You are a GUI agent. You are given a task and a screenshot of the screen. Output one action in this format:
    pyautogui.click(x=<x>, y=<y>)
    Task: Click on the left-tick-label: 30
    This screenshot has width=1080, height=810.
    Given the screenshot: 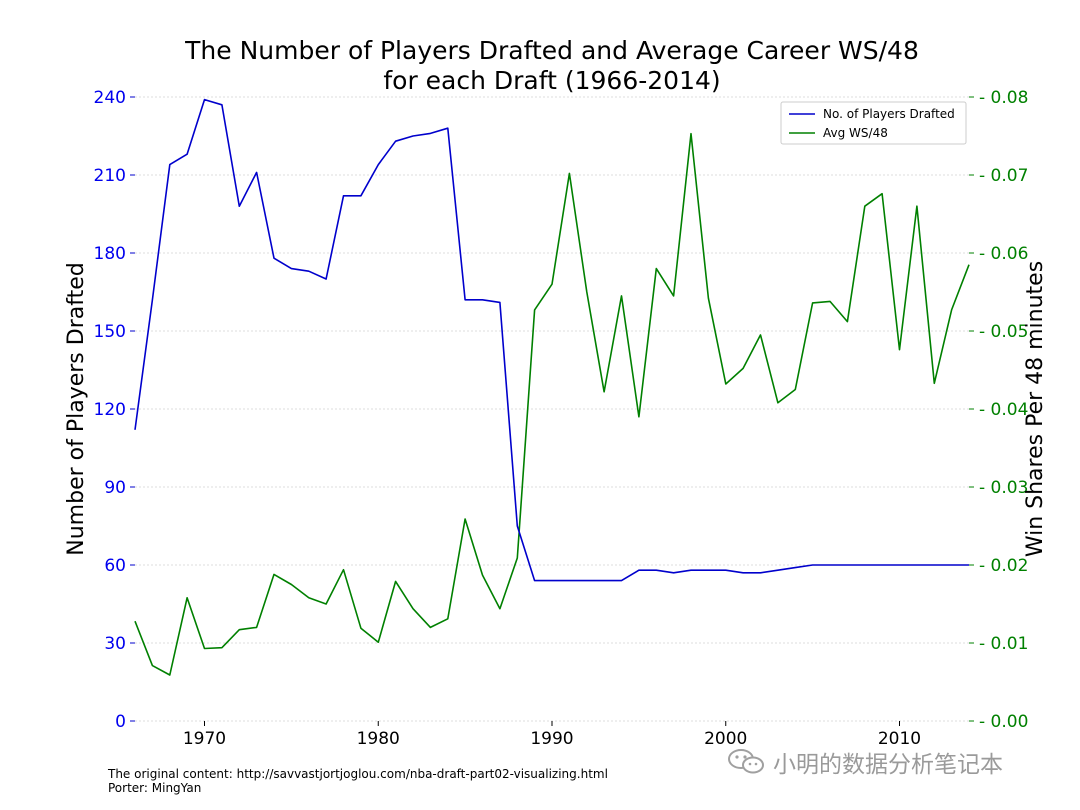 What is the action you would take?
    pyautogui.click(x=115, y=644)
    